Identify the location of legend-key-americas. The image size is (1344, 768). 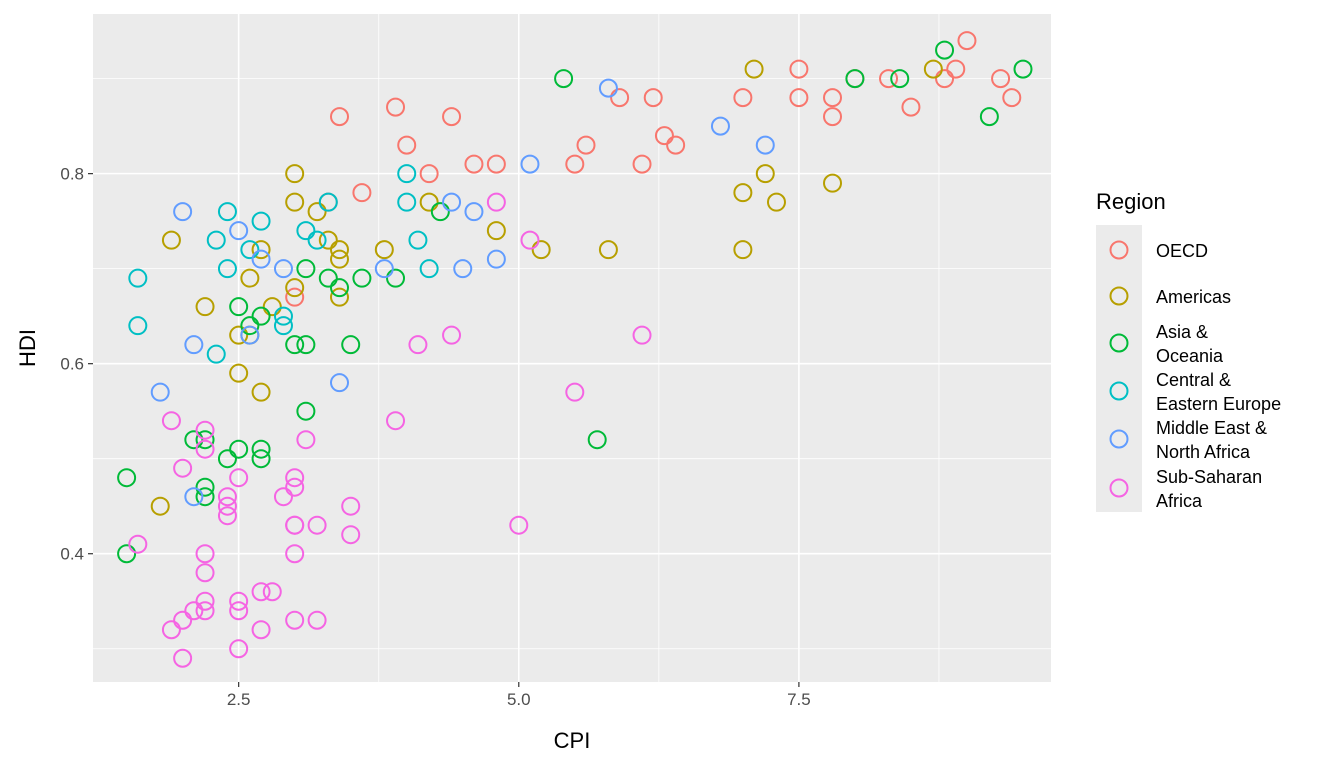
(1119, 296).